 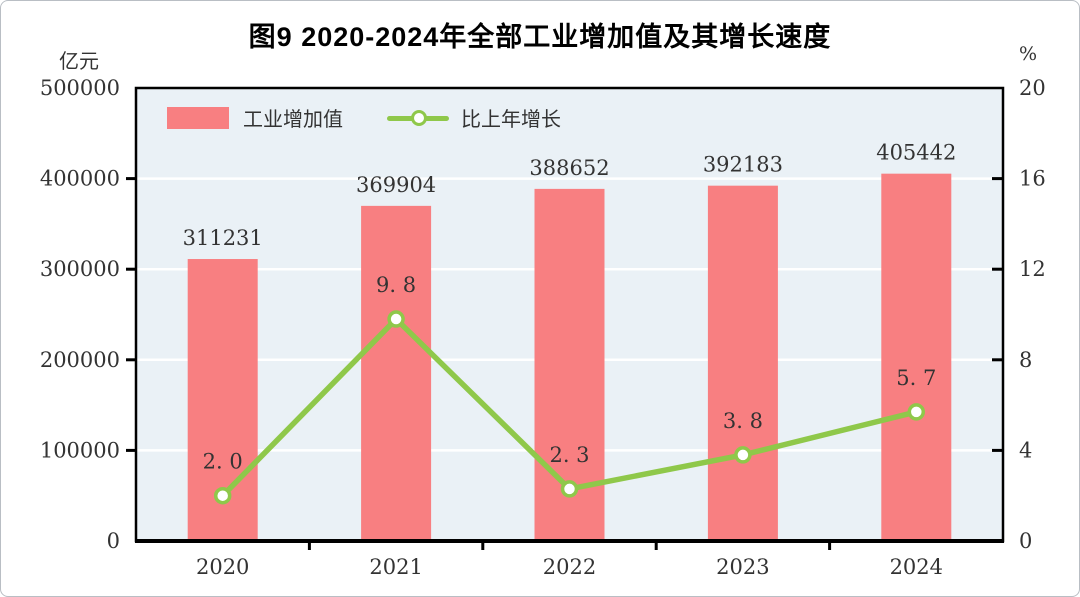 What do you see at coordinates (569, 489) in the screenshot?
I see `line-marker-2022` at bounding box center [569, 489].